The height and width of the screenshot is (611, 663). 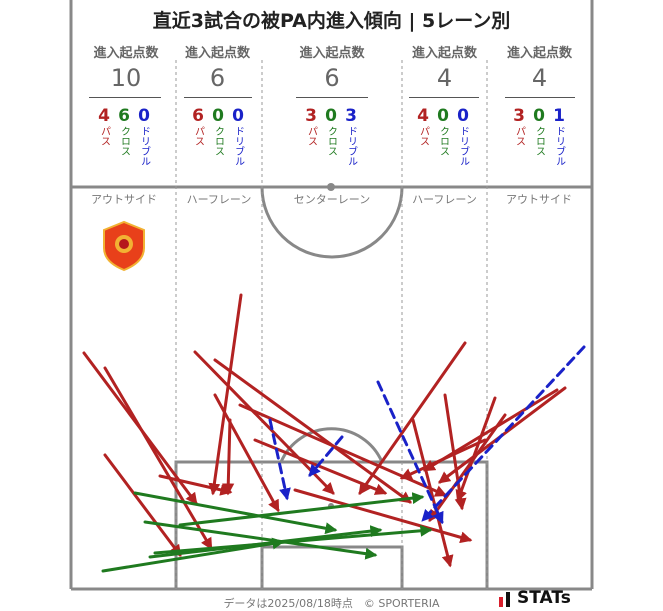 What do you see at coordinates (125, 97) in the screenshot?
I see `lane-1-divider` at bounding box center [125, 97].